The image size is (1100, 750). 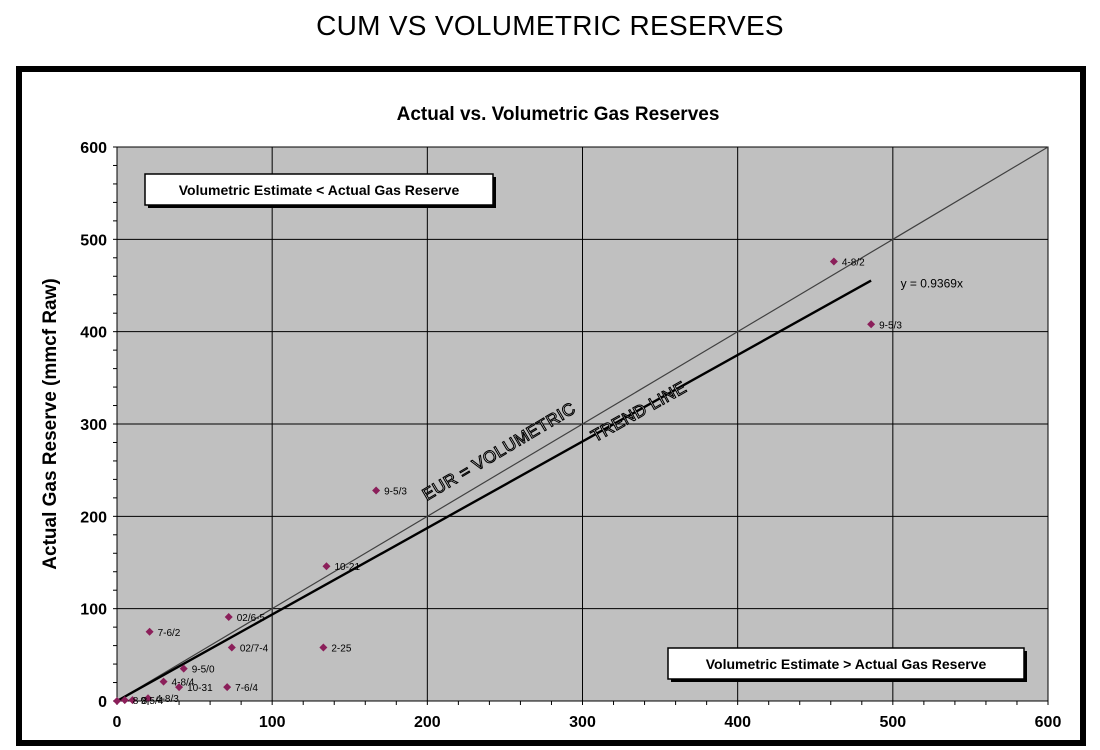 I want to click on data-point-label: 02/6-5, so click(x=251, y=618).